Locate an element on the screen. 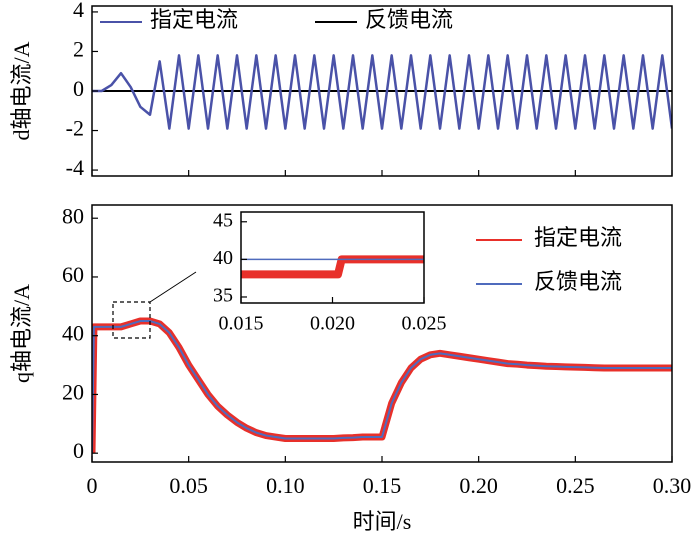  x-tick-label: 0.15 is located at coordinates (382, 485).